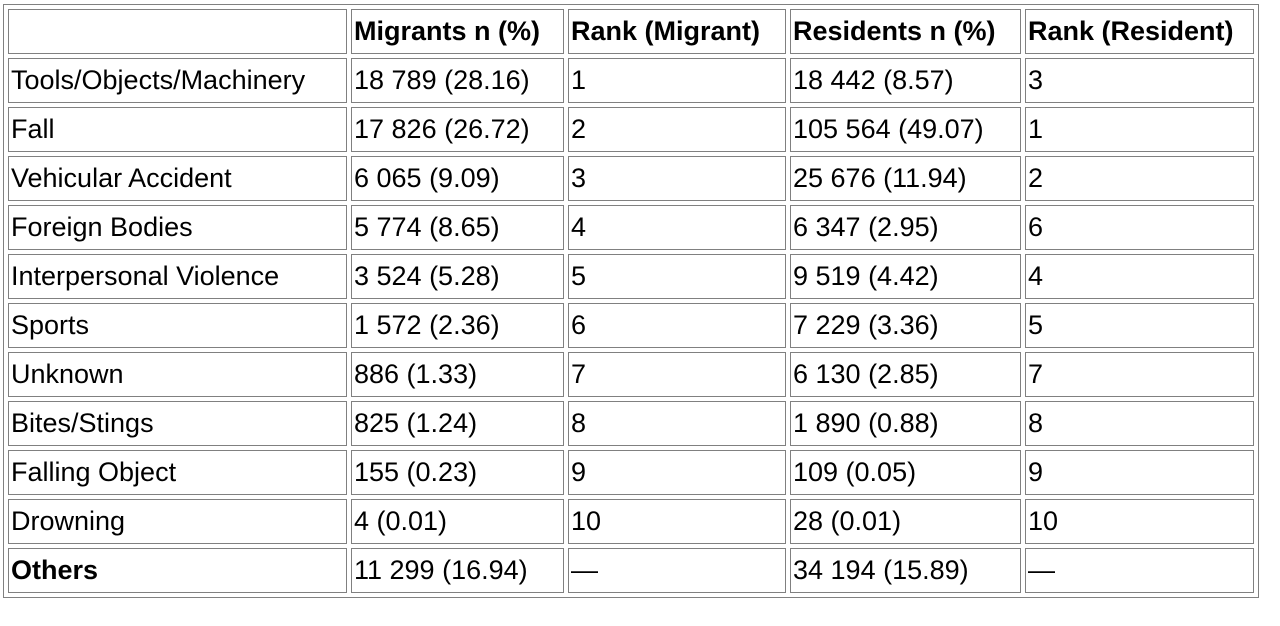 Image resolution: width=1280 pixels, height=626 pixels. What do you see at coordinates (457, 80) in the screenshot?
I see `cell-migrants: 18 789 (28.16)` at bounding box center [457, 80].